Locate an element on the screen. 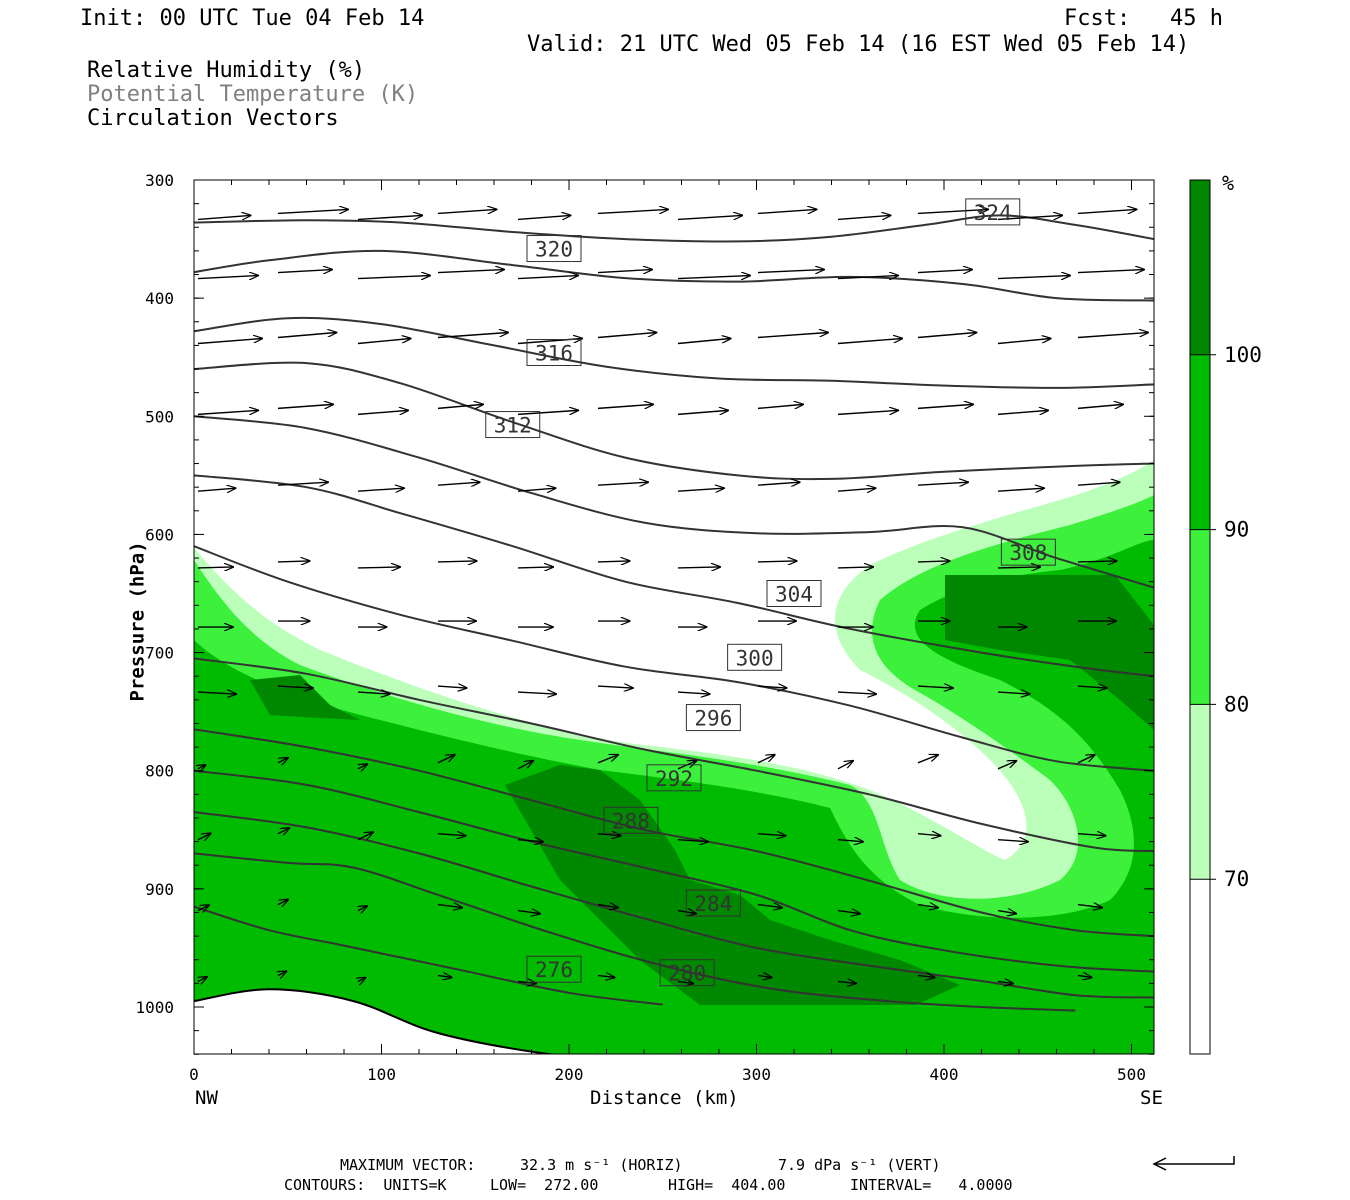 The width and height of the screenshot is (1350, 1200). init-time: Init: 00 UTC Tue 04 Feb 14 is located at coordinates (252, 18).